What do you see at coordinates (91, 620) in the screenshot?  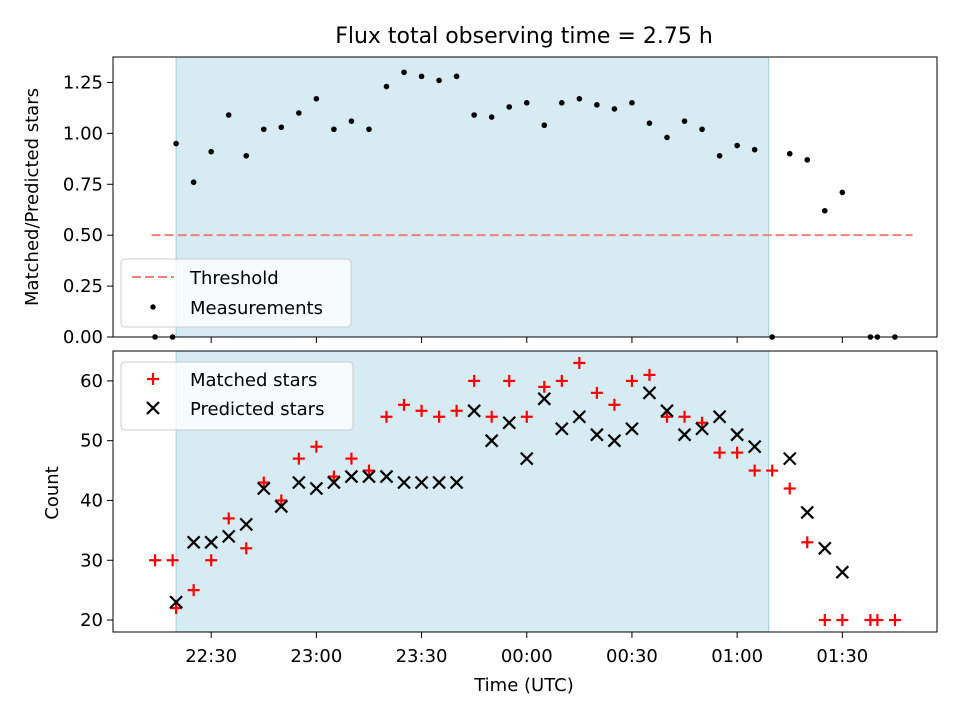 I see `count-y-tick-label: 20` at bounding box center [91, 620].